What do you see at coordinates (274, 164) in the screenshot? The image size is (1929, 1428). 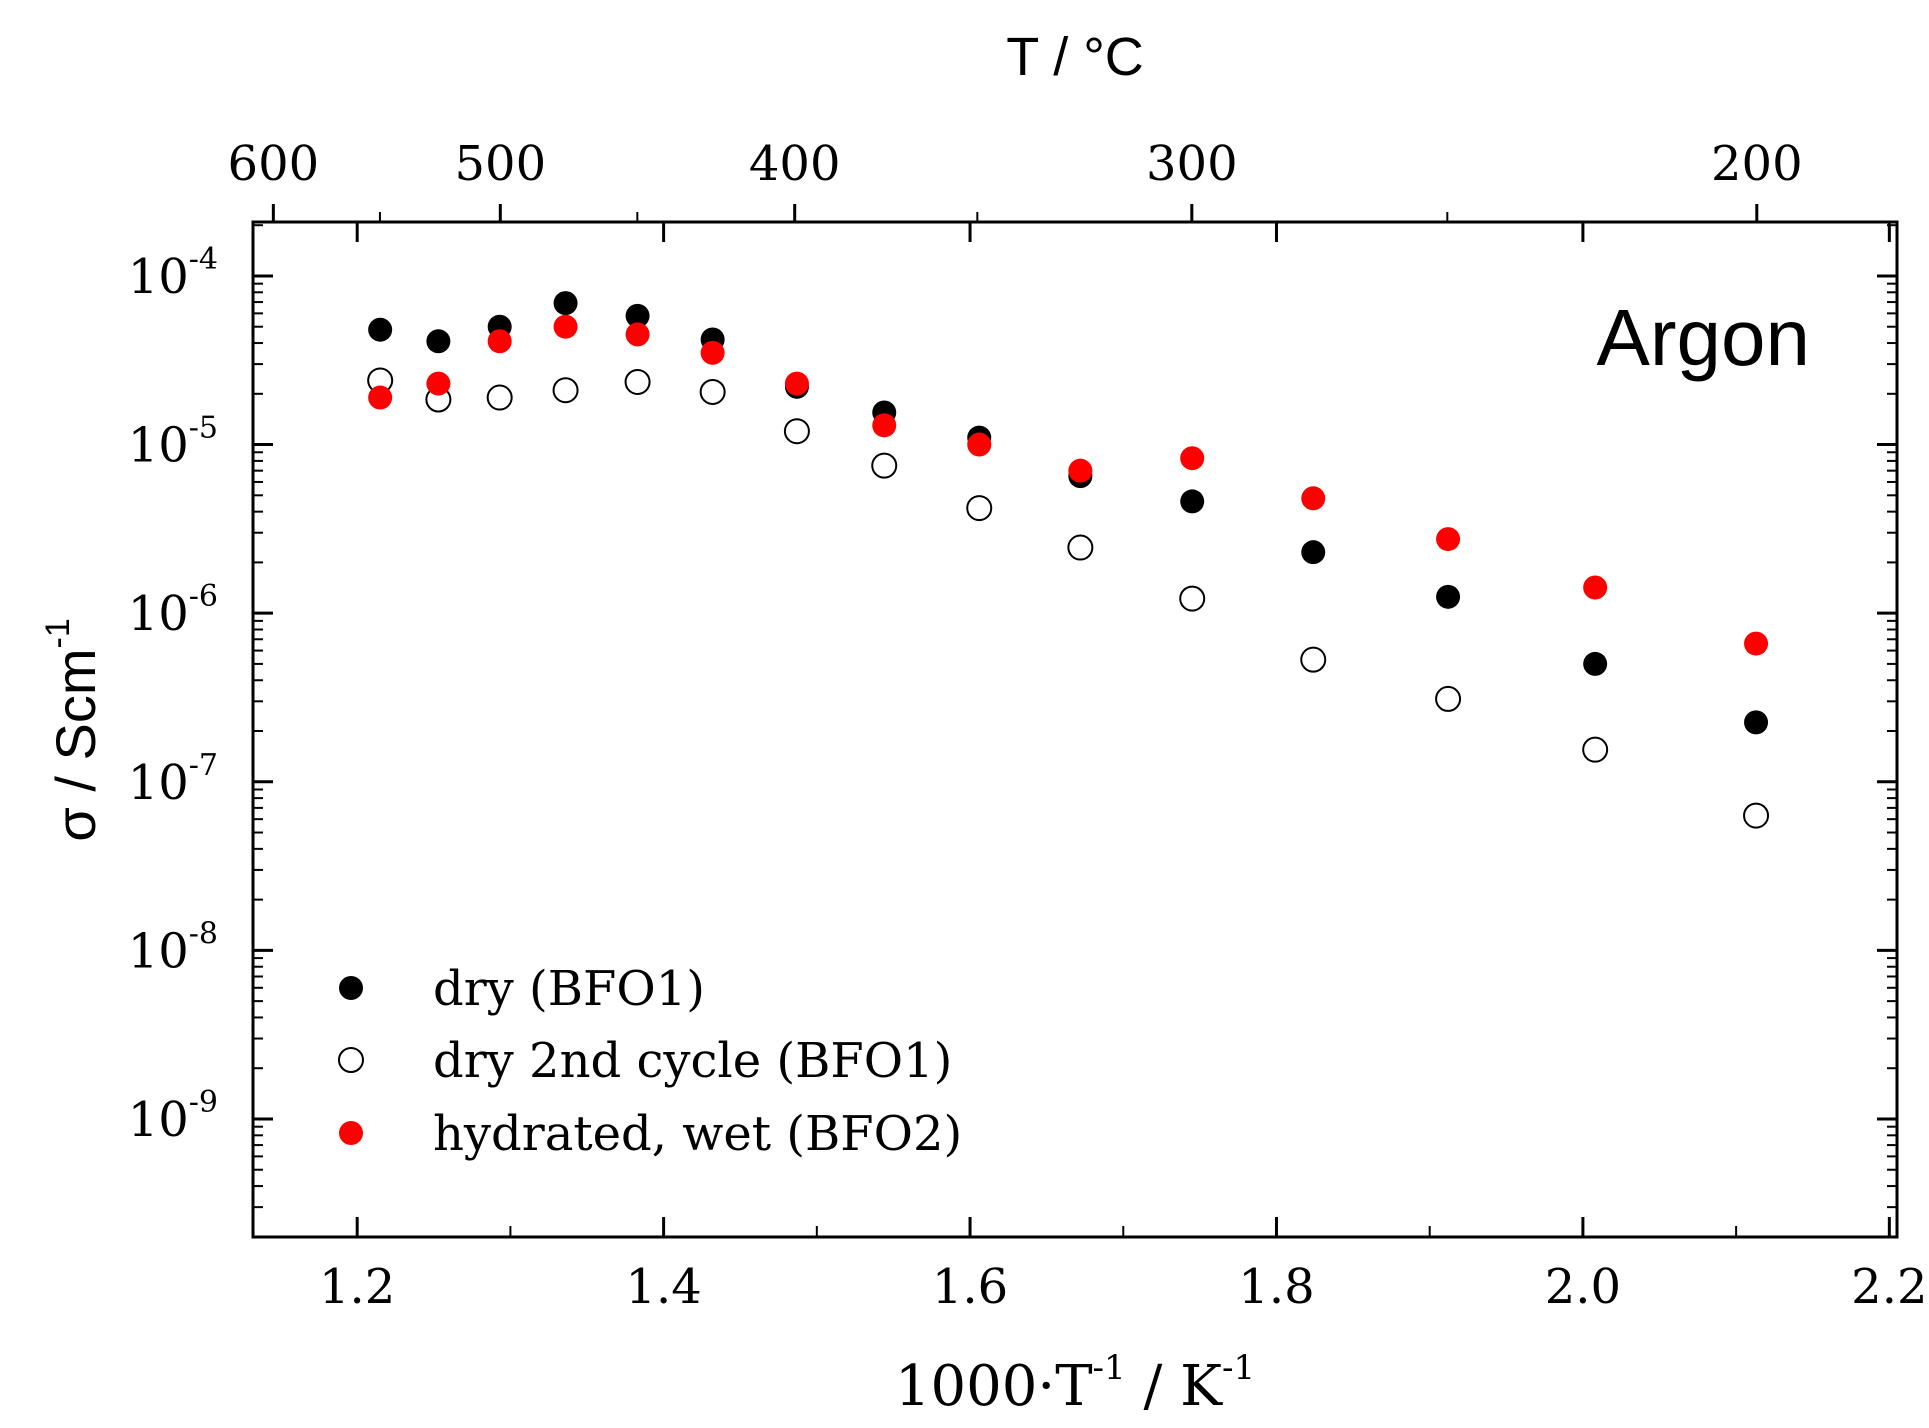 I see `top-tick-label: 600` at bounding box center [274, 164].